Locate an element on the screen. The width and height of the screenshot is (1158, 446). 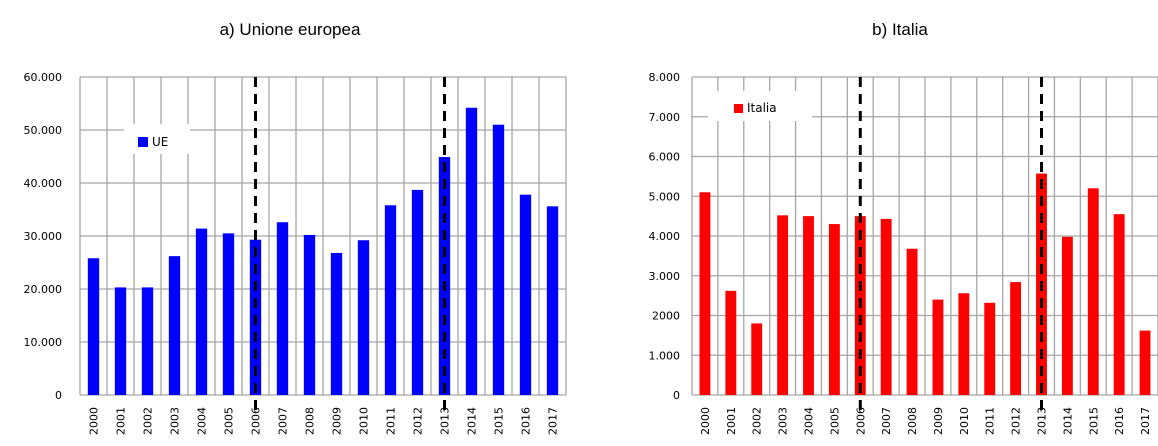
y-tick-label: 3.000 is located at coordinates (665, 276).